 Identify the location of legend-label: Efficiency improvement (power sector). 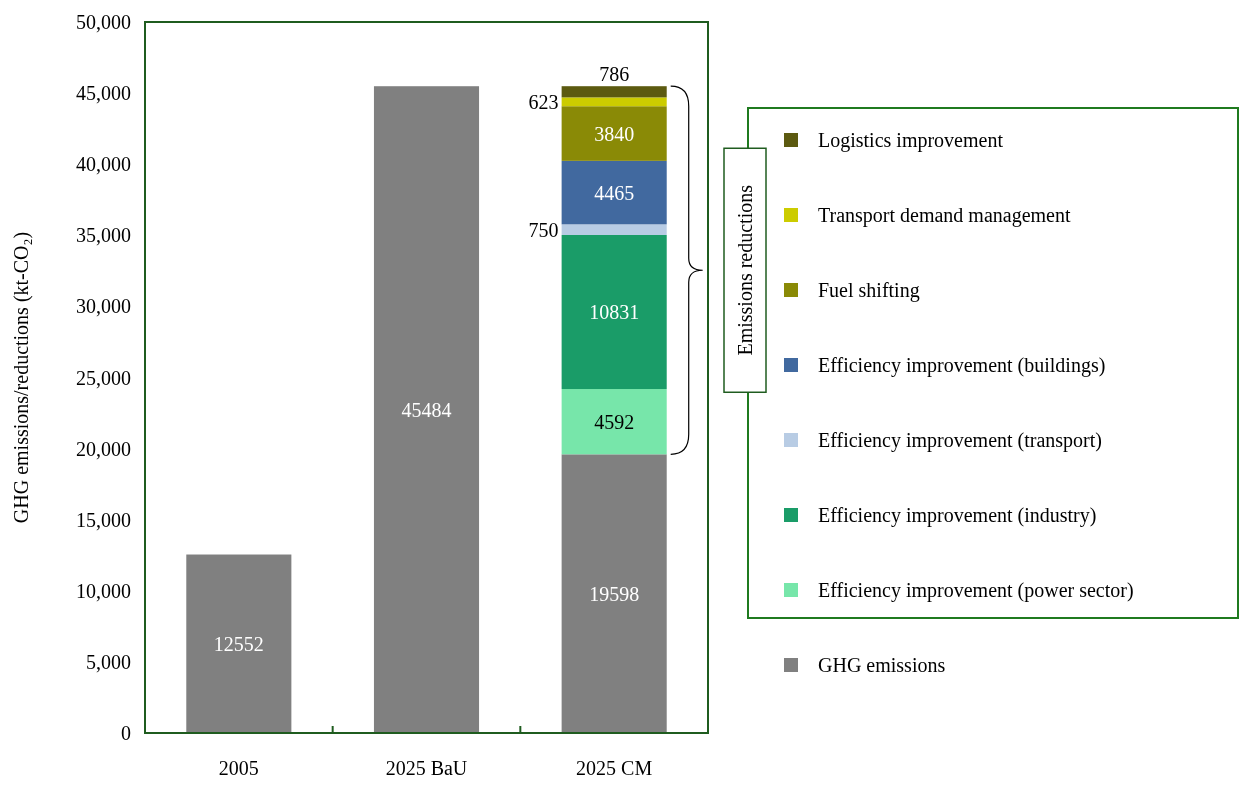
(976, 590).